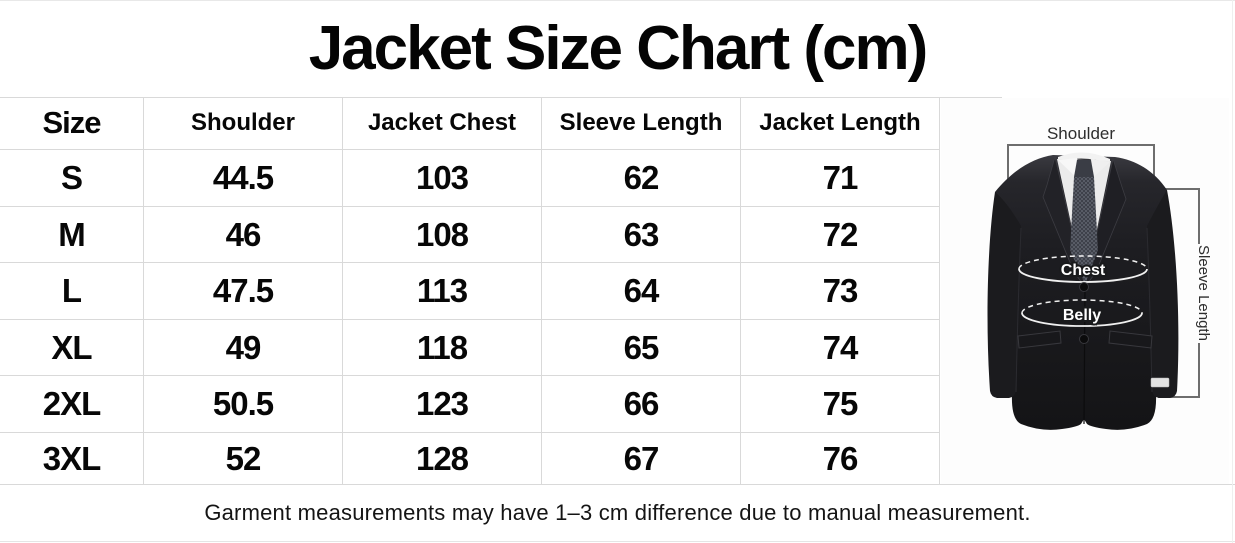 This screenshot has height=543, width=1235. Describe the element at coordinates (442, 123) in the screenshot. I see `header-jacket-chest: Jacket Chest` at that location.